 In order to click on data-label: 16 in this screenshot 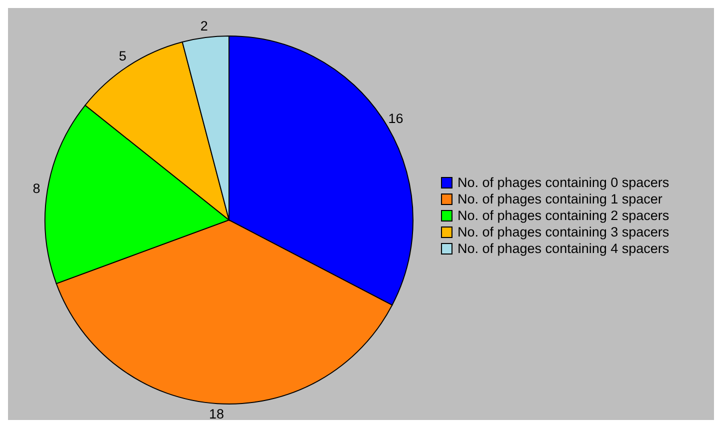, I will do `click(396, 118)`.